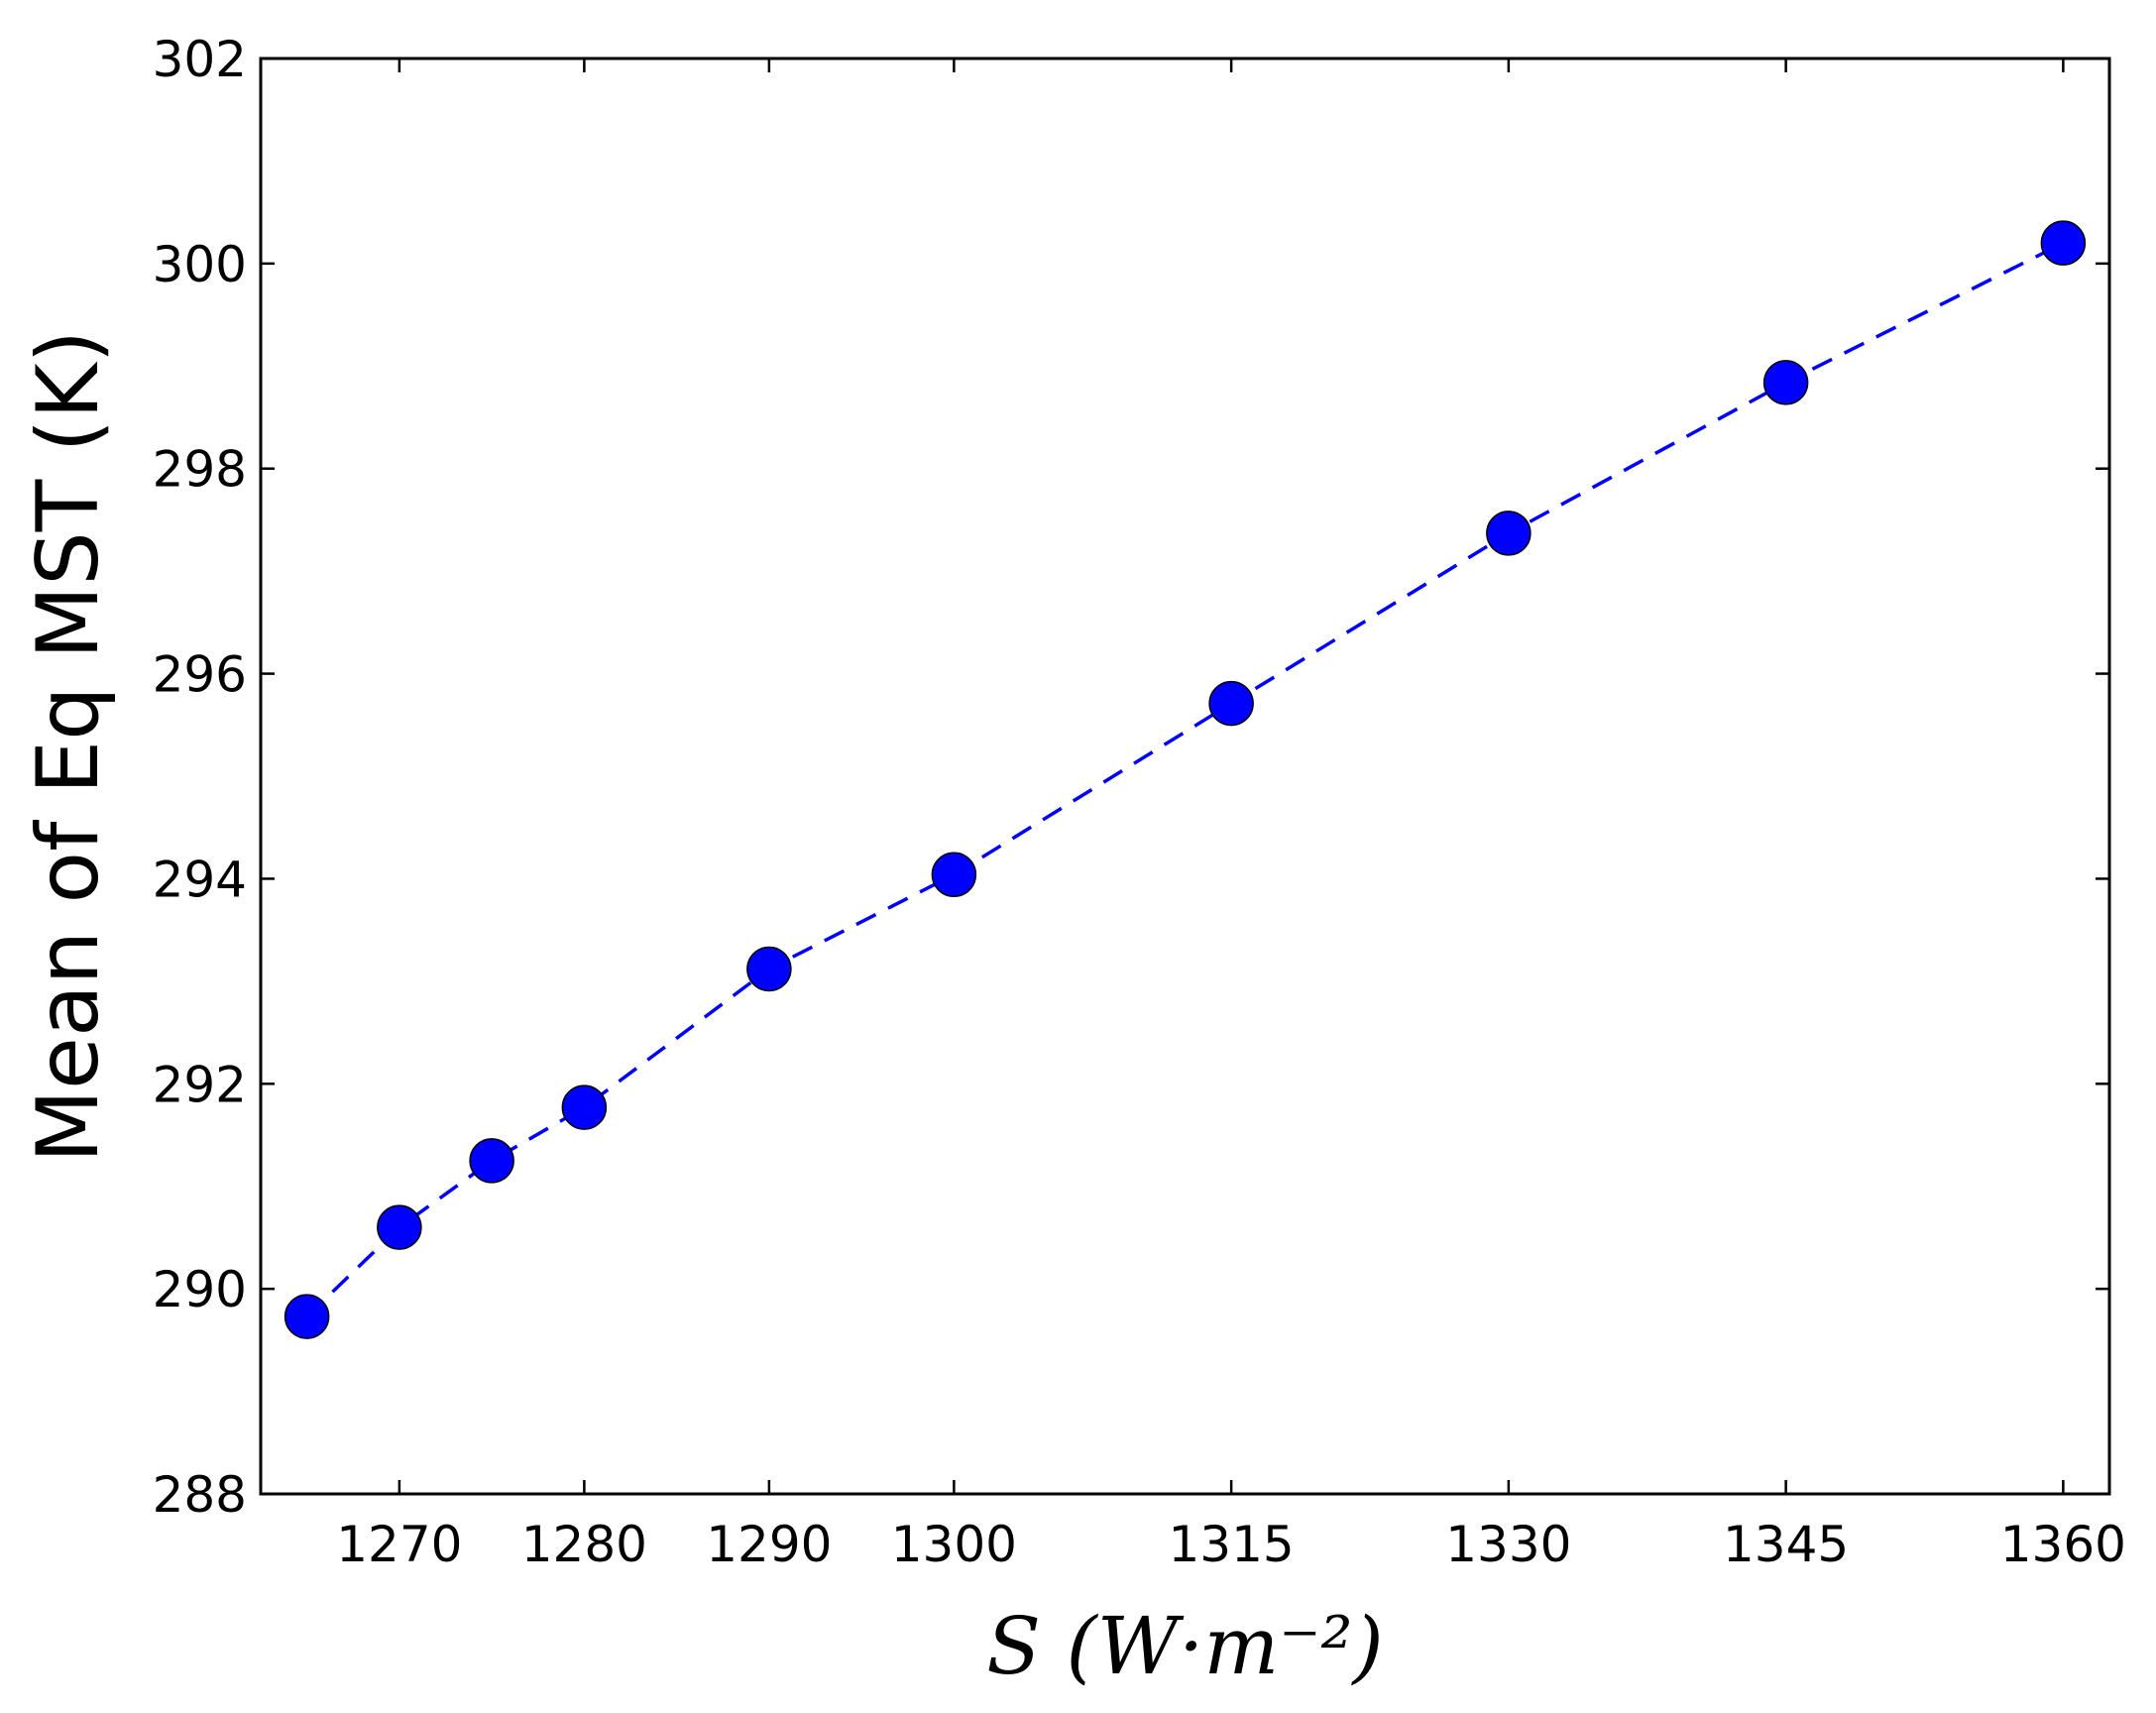 The height and width of the screenshot is (1713, 2156). What do you see at coordinates (584, 1544) in the screenshot?
I see `x-tick-label: 1280` at bounding box center [584, 1544].